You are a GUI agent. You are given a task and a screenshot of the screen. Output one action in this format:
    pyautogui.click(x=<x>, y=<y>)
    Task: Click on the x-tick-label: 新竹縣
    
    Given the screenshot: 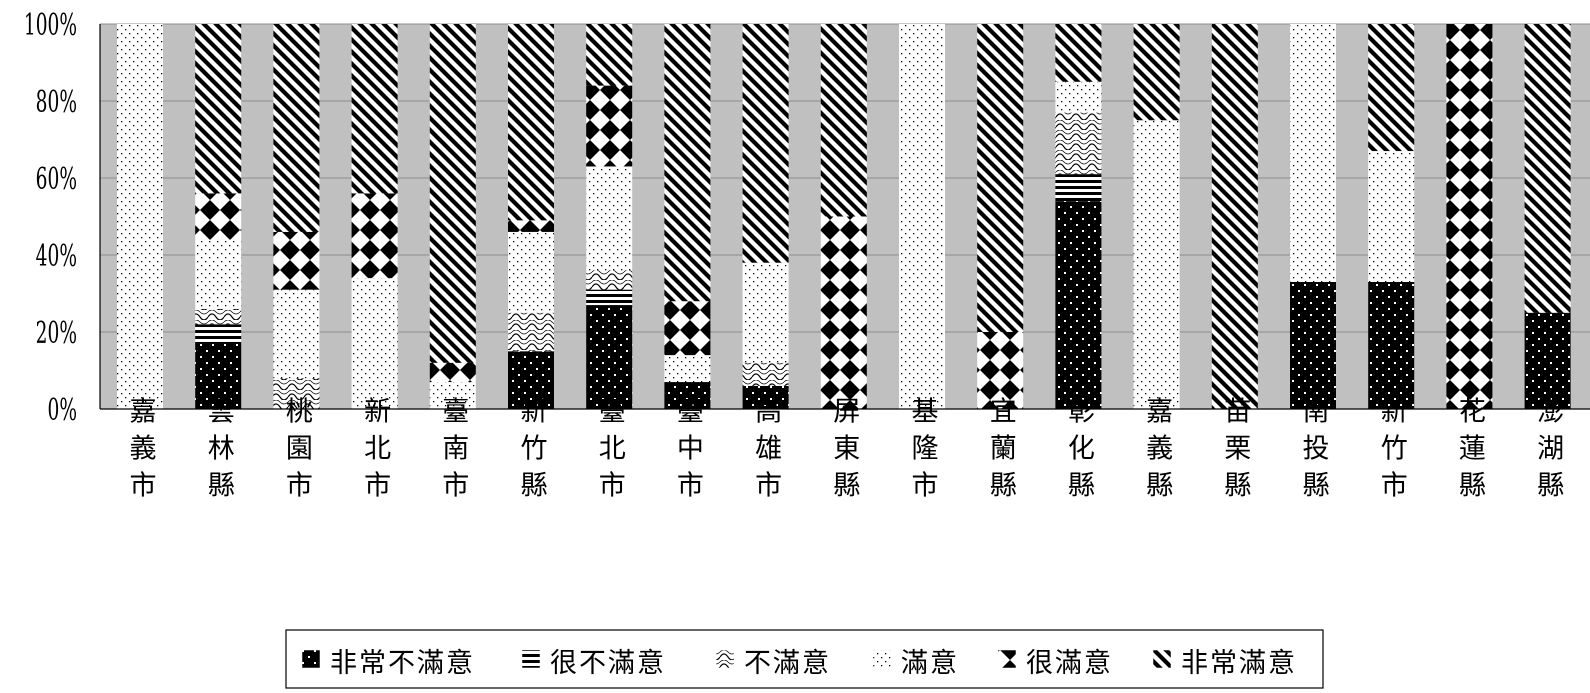 What is the action you would take?
    pyautogui.click(x=532, y=451)
    